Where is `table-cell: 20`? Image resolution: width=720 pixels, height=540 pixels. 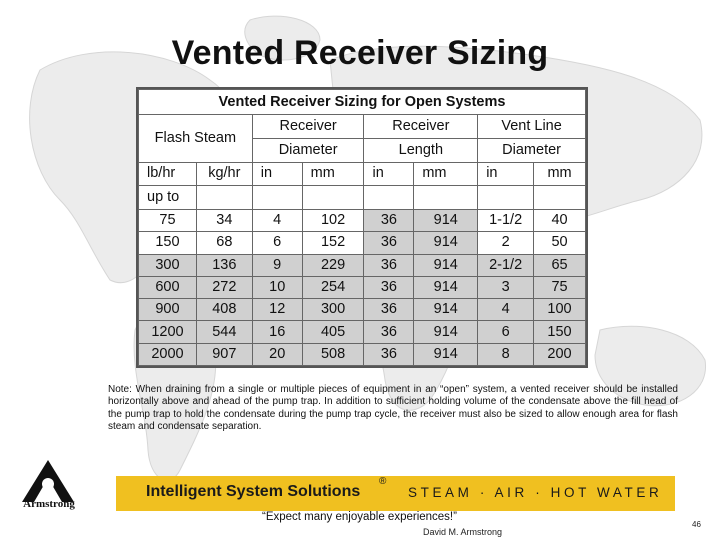 table-cell: 20 is located at coordinates (277, 354).